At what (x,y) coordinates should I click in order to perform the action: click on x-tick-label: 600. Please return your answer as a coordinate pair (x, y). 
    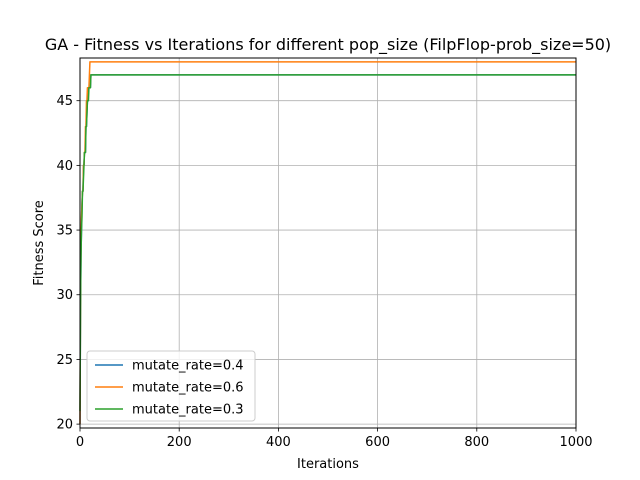
    Looking at the image, I should click on (377, 442).